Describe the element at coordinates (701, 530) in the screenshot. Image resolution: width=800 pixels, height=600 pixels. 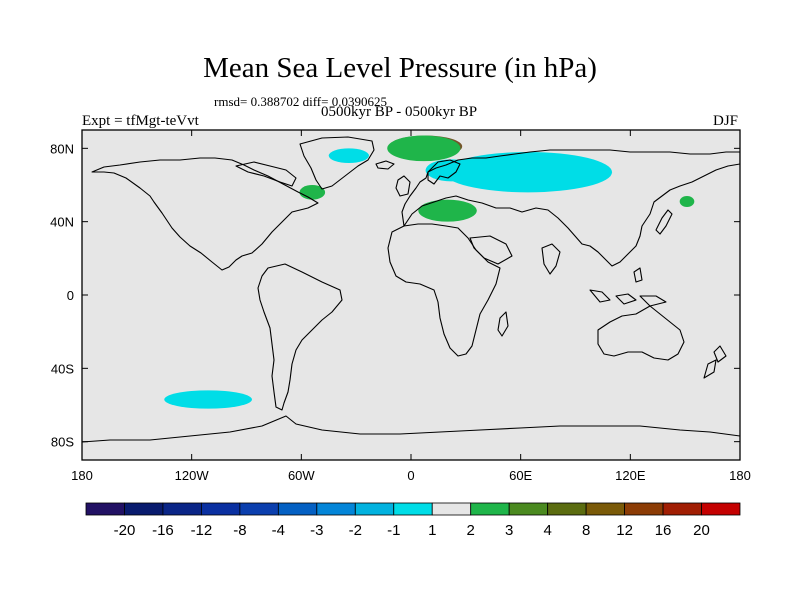
I see `colorbar-label: 20` at that location.